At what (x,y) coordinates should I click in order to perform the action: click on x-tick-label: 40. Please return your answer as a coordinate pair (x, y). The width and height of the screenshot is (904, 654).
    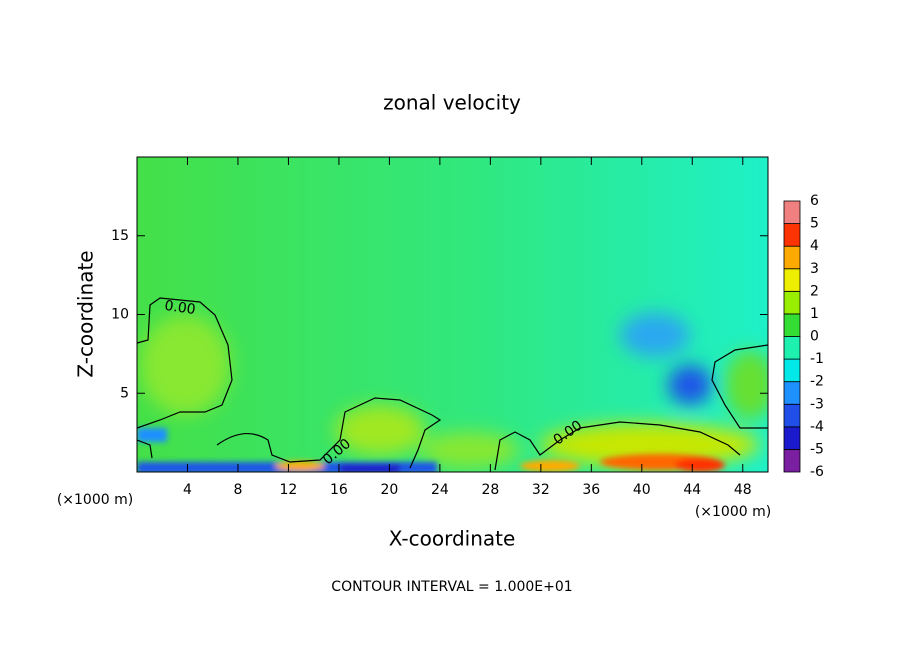
    Looking at the image, I should click on (642, 490).